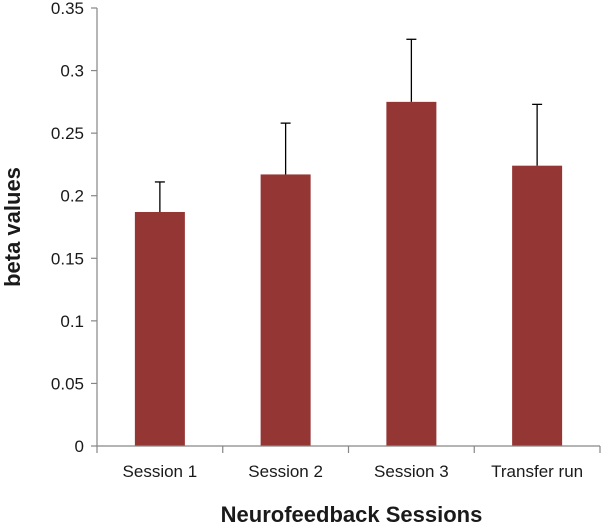 Image resolution: width=613 pixels, height=531 pixels. Describe the element at coordinates (79, 446) in the screenshot. I see `y-tick-label: 0` at that location.